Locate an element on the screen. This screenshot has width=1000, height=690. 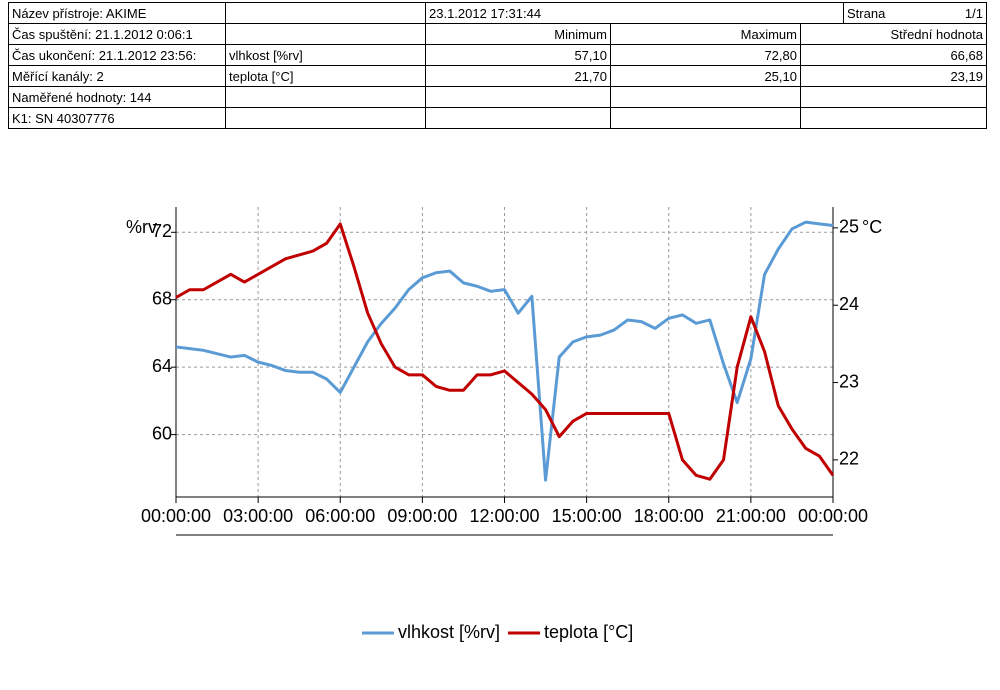
y2-tick-label: 23 is located at coordinates (849, 381).